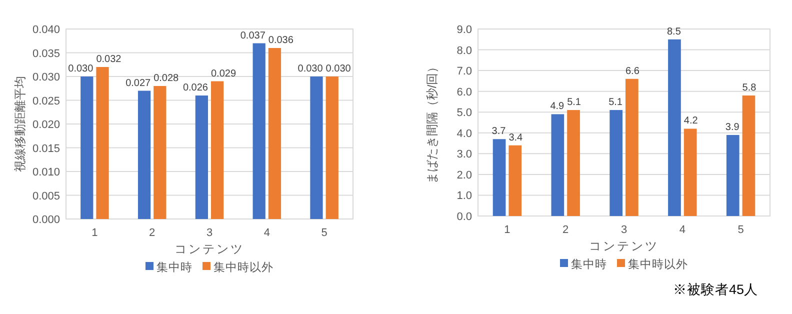 This screenshot has height=314, width=792. What do you see at coordinates (464, 50) in the screenshot?
I see `y-tick-label: 8.0` at bounding box center [464, 50].